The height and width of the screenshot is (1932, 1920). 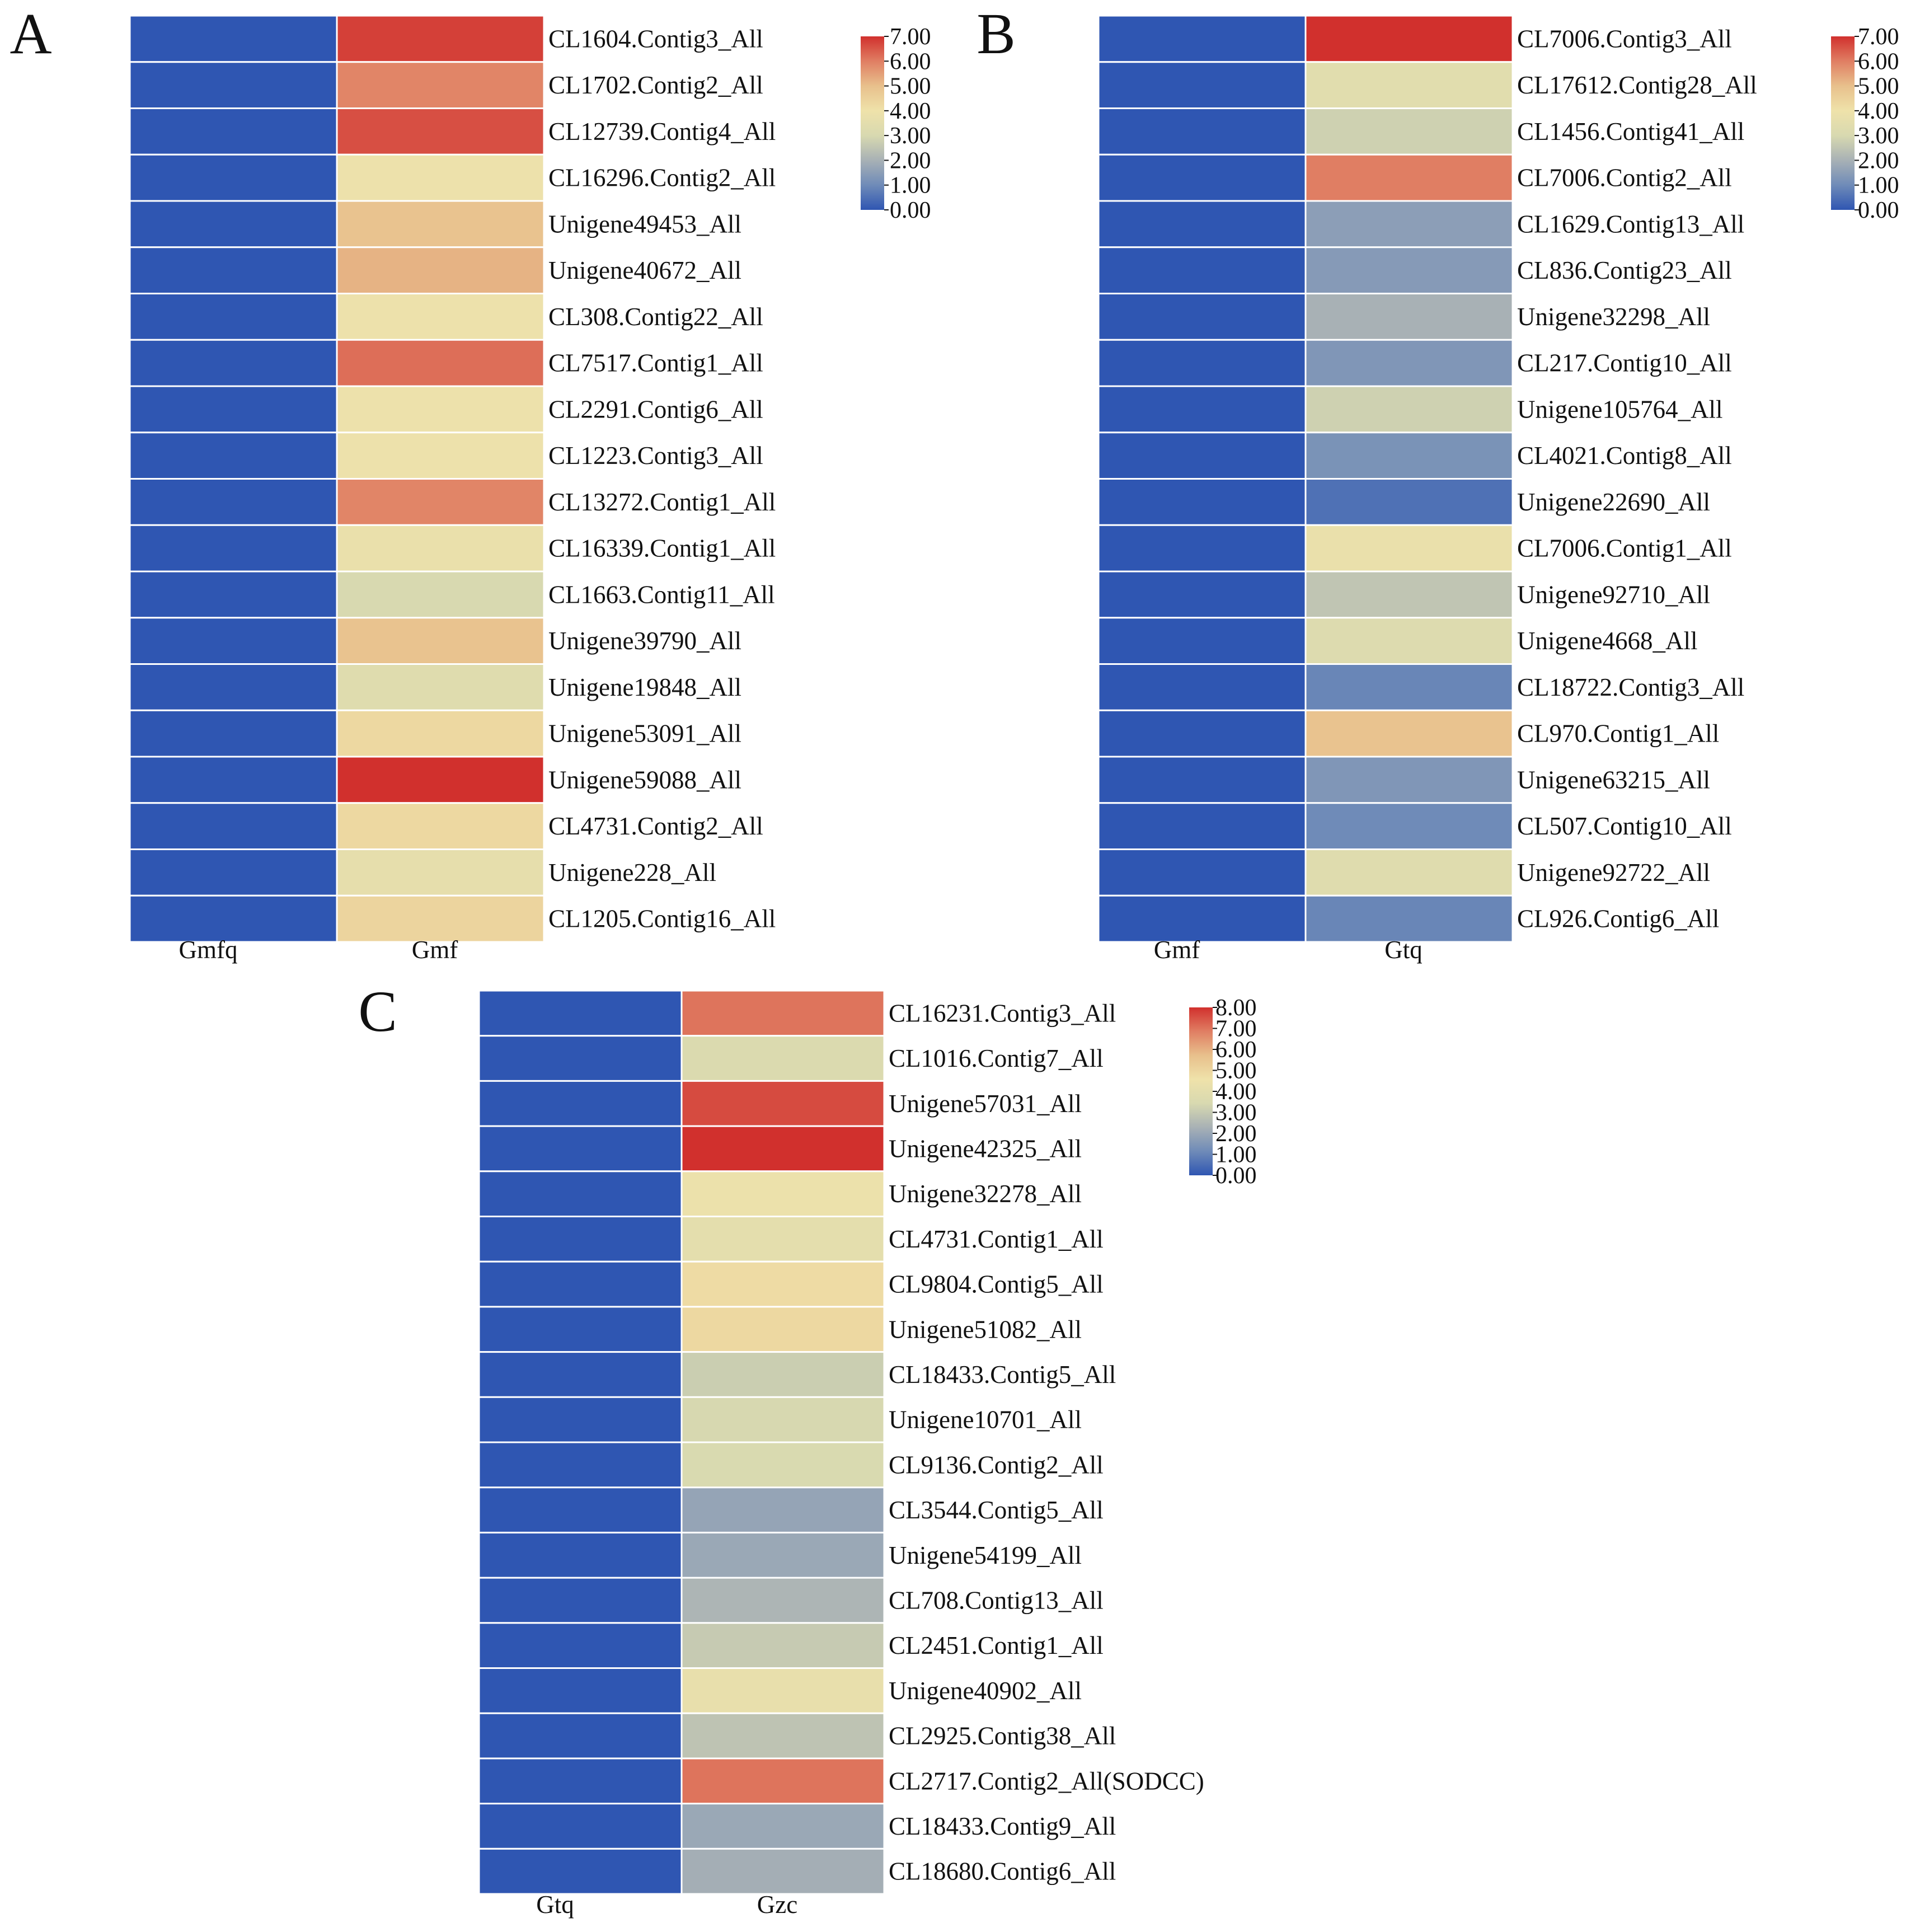 I want to click on row-label: CL7006.Contig3_All, so click(x=1624, y=39).